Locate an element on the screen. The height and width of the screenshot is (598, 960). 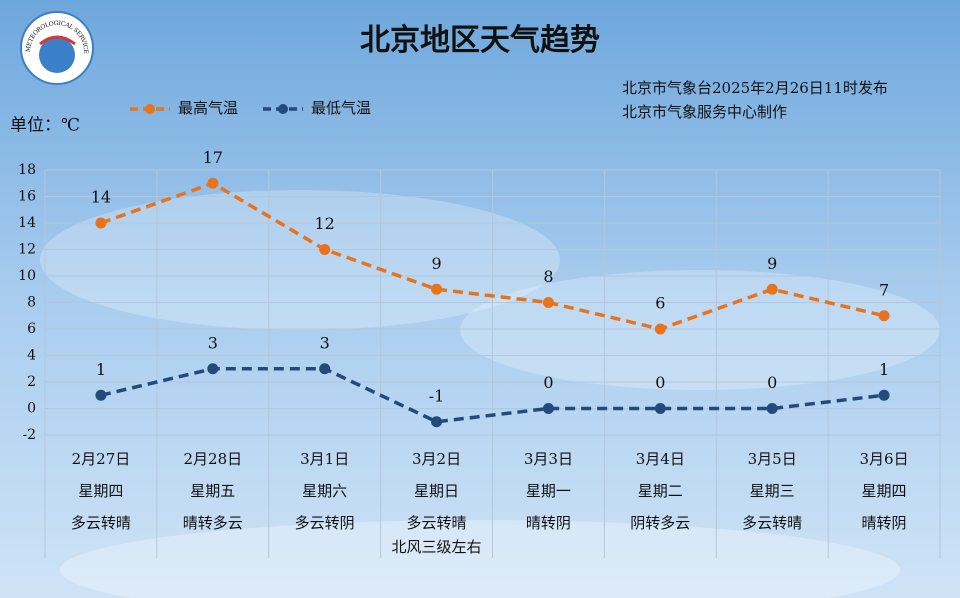
series-line is located at coordinates (492, 395).